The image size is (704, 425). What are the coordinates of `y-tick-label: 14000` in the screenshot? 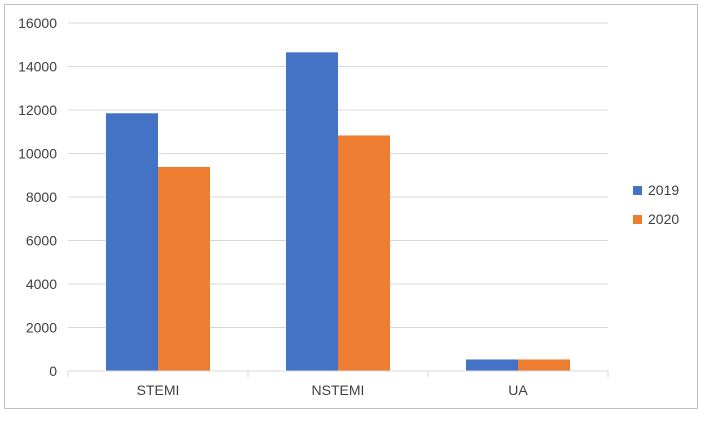 It's located at (37, 67).